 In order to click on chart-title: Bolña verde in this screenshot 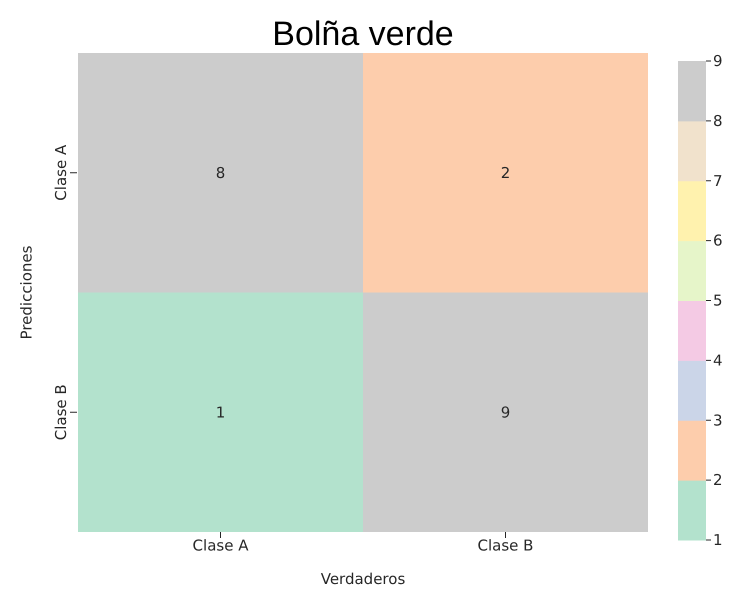, I will do `click(363, 34)`.